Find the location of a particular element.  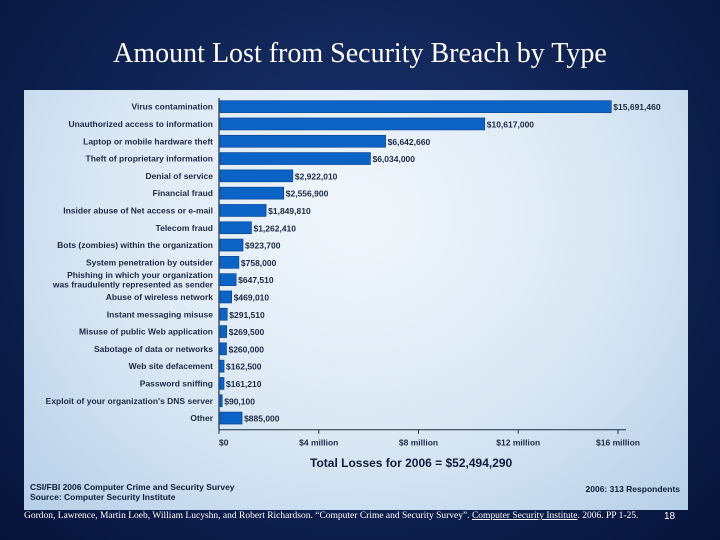

category-label: Sabotage of data or networks is located at coordinates (153, 349).